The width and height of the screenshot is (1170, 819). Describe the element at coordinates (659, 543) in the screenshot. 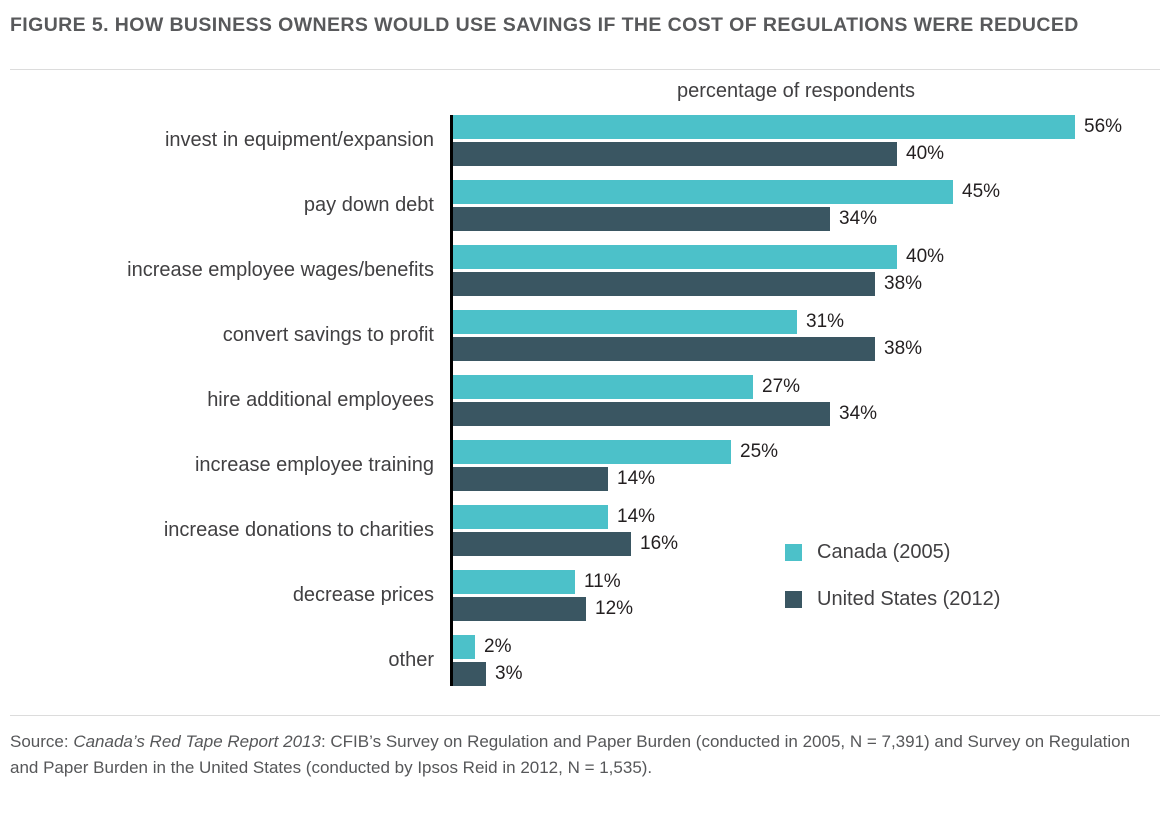

I see `bar-value-label: 16%` at that location.